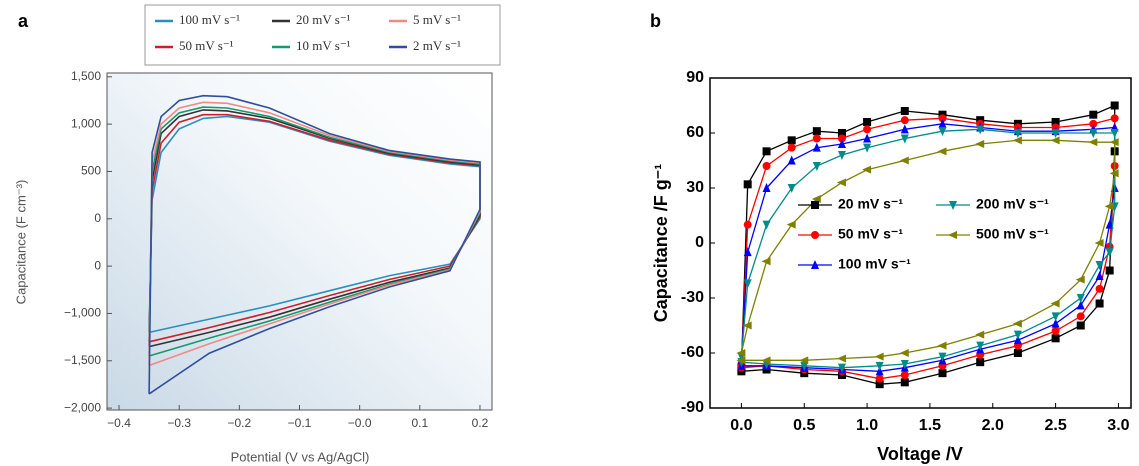 The width and height of the screenshot is (1139, 466). Describe the element at coordinates (993, 425) in the screenshot. I see `x-tick-label: 2.0` at that location.